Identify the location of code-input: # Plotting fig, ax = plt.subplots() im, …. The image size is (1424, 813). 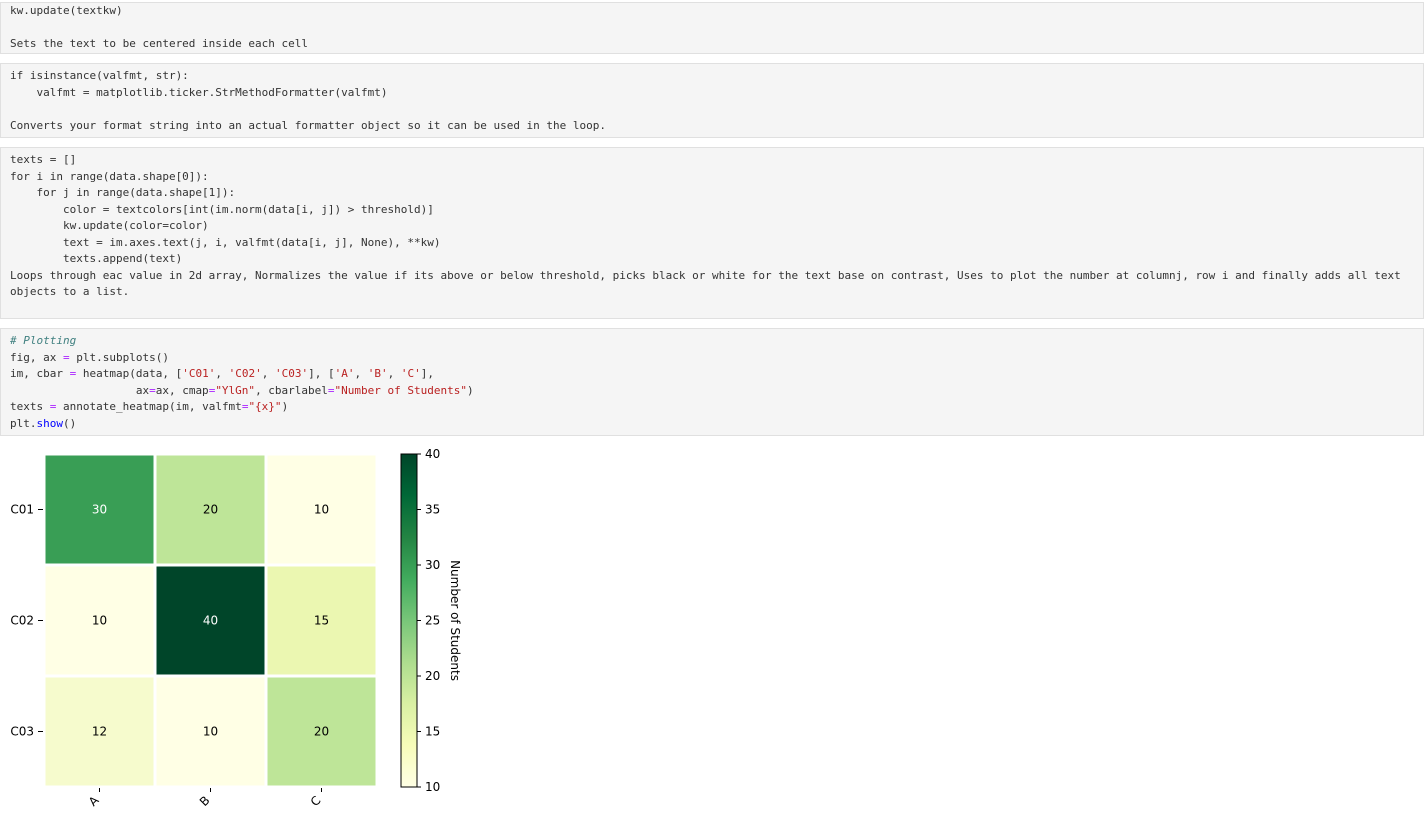
(712, 380).